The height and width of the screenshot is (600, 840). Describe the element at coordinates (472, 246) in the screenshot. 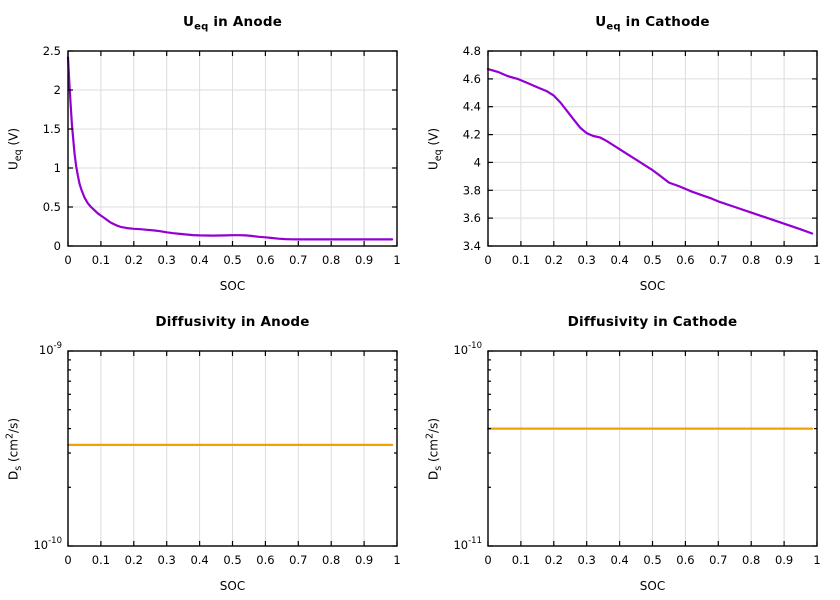

I see `svg-text: 3.4` at that location.